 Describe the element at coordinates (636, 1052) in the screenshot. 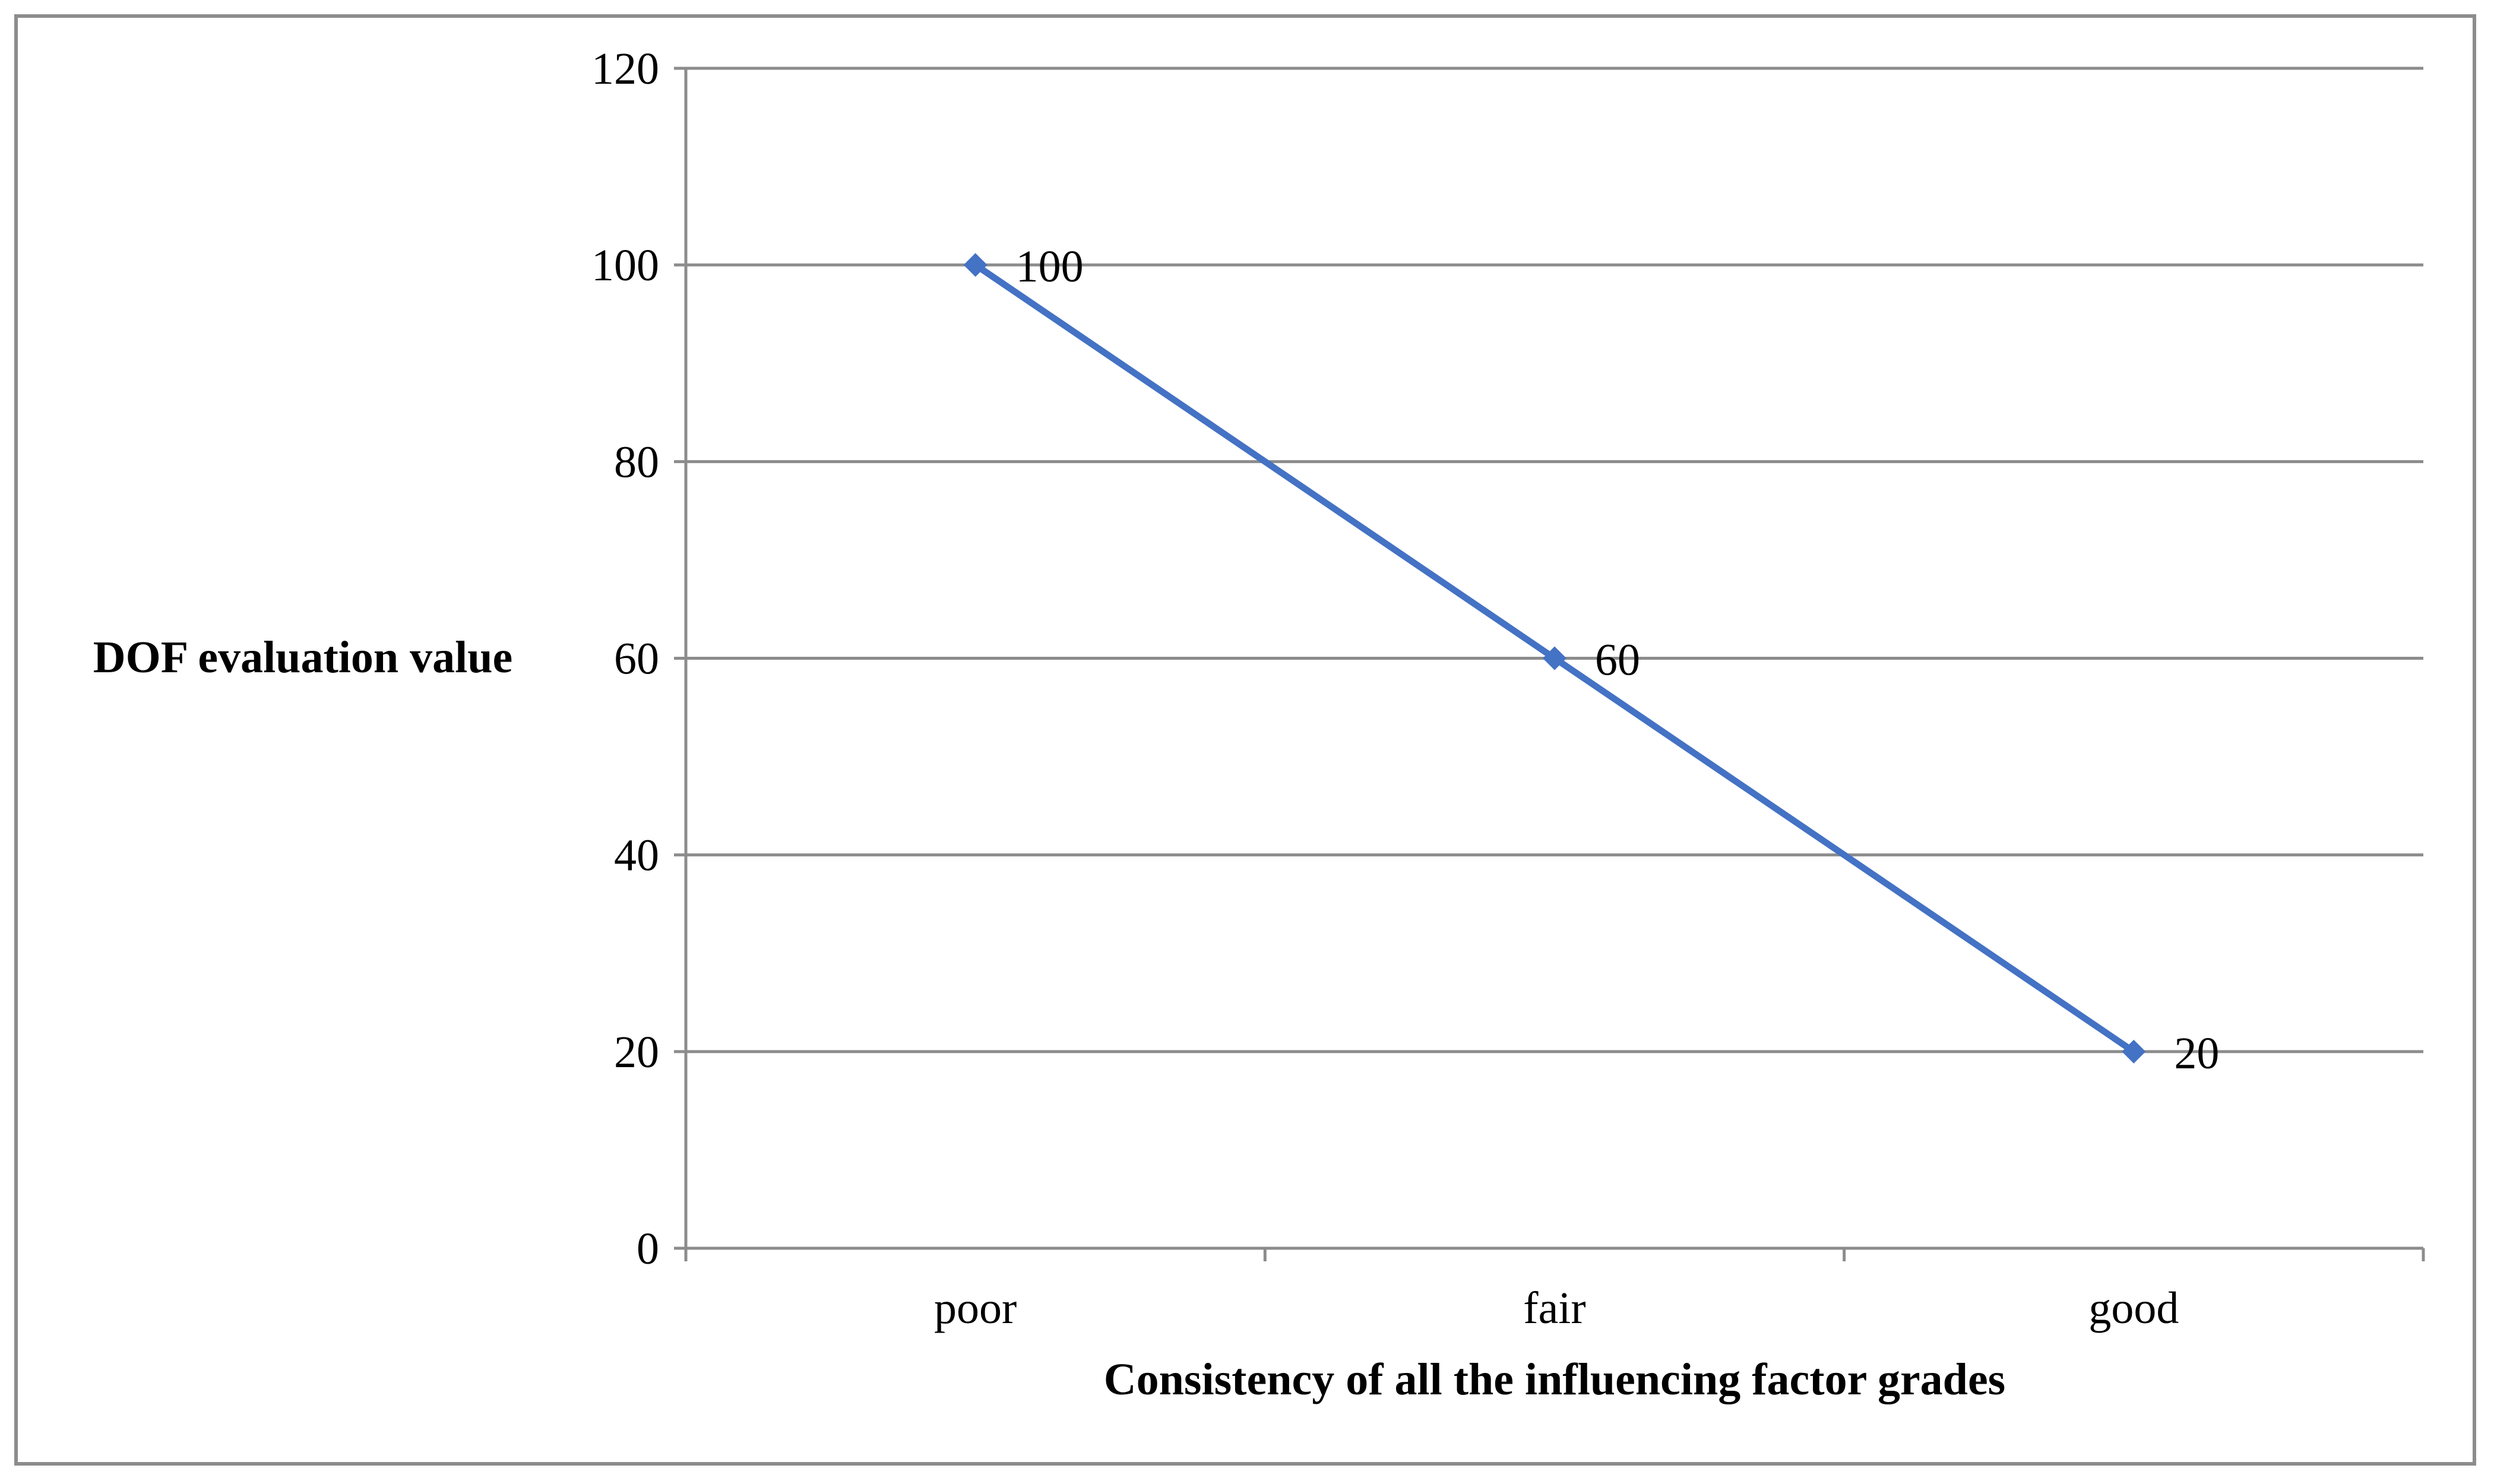

I see `y-tick-label: 20` at that location.